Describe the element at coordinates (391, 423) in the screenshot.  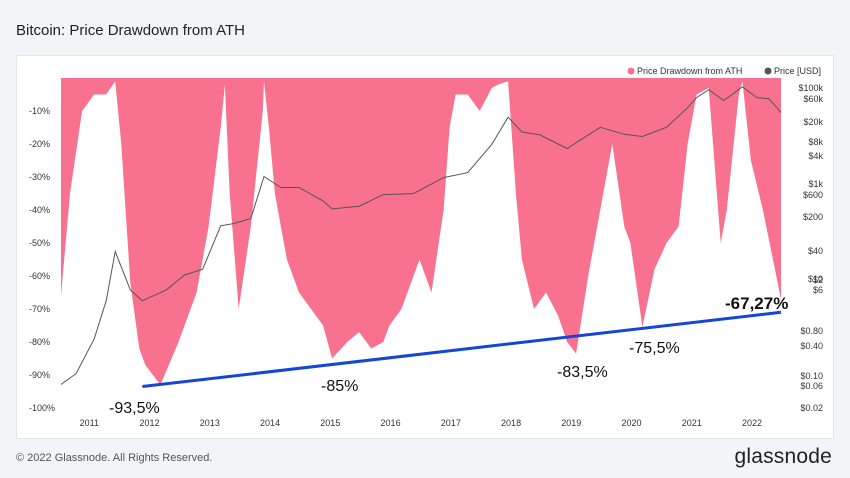
I see `x-tick-label: 2016` at that location.